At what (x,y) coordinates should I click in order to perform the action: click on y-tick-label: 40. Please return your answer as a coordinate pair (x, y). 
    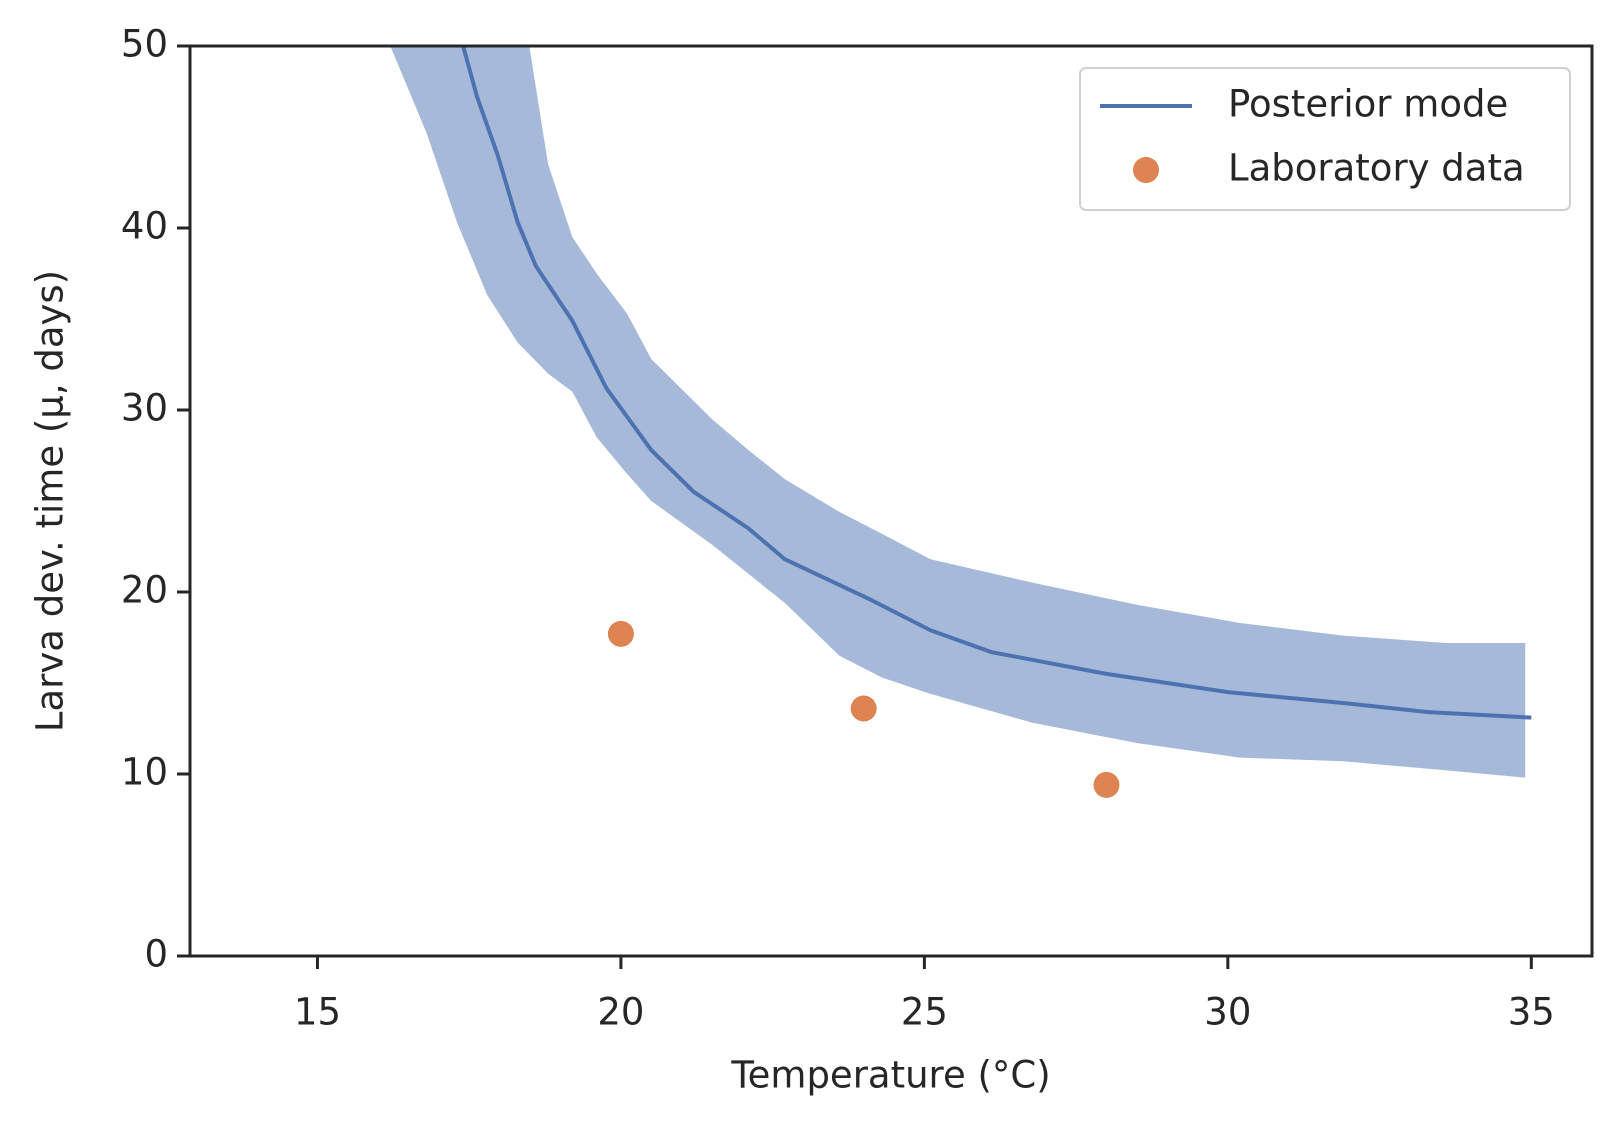
    Looking at the image, I should click on (144, 226).